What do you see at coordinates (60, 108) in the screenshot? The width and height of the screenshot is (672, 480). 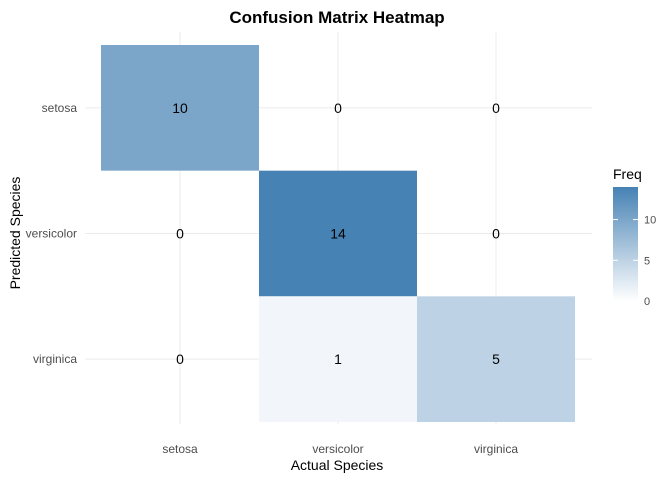 I see `y-tick-label: setosa` at bounding box center [60, 108].